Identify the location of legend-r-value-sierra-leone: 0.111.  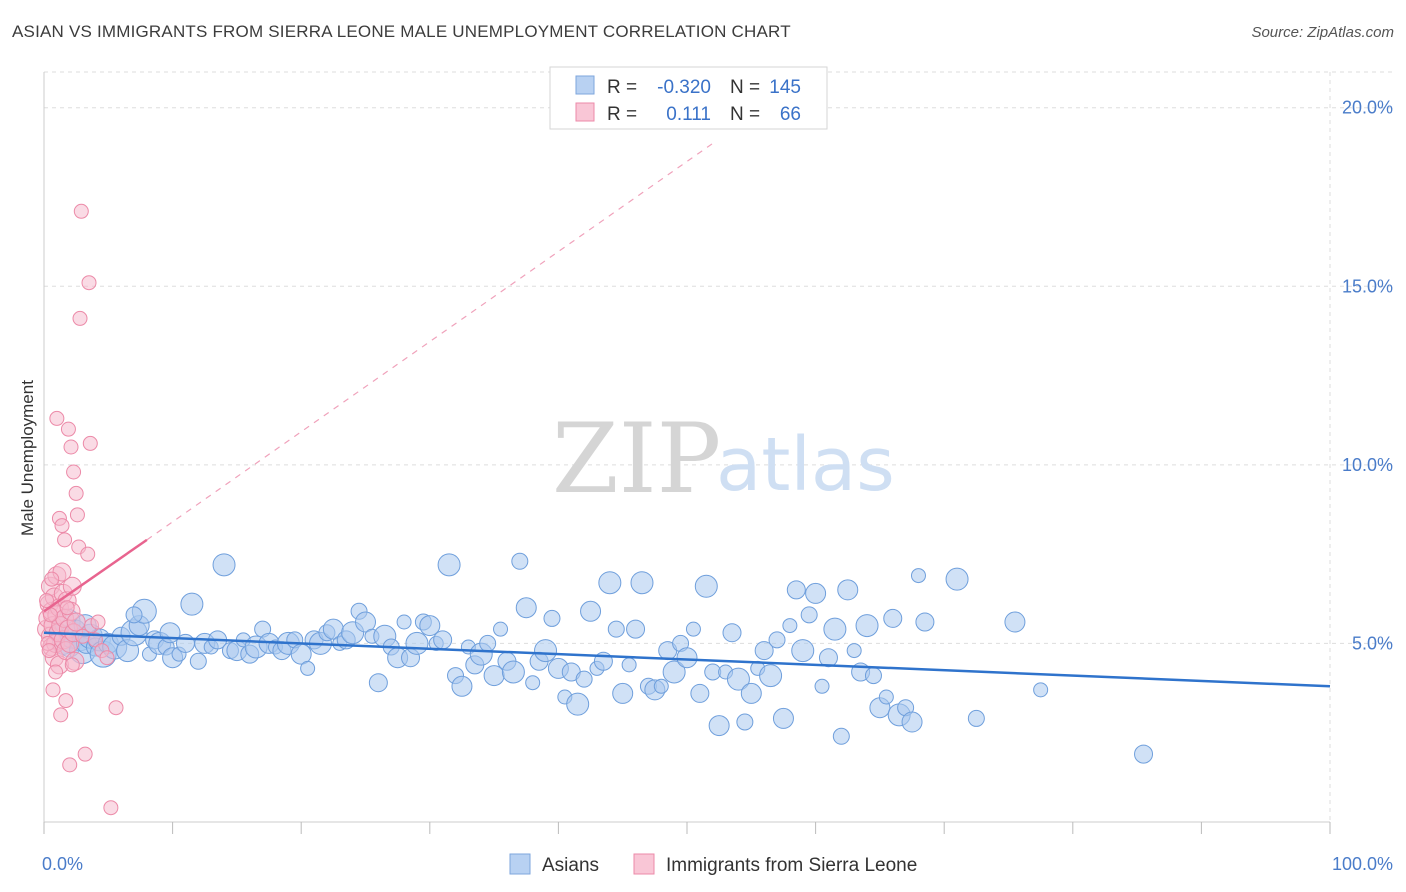
(688, 114).